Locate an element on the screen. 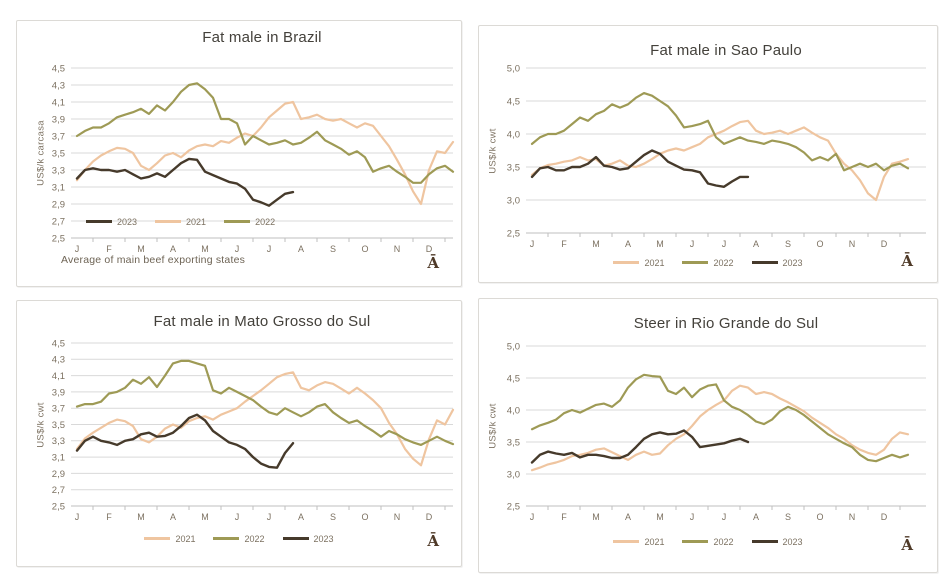 The width and height of the screenshot is (946, 582). svg-text: 2,9 is located at coordinates (58, 474).